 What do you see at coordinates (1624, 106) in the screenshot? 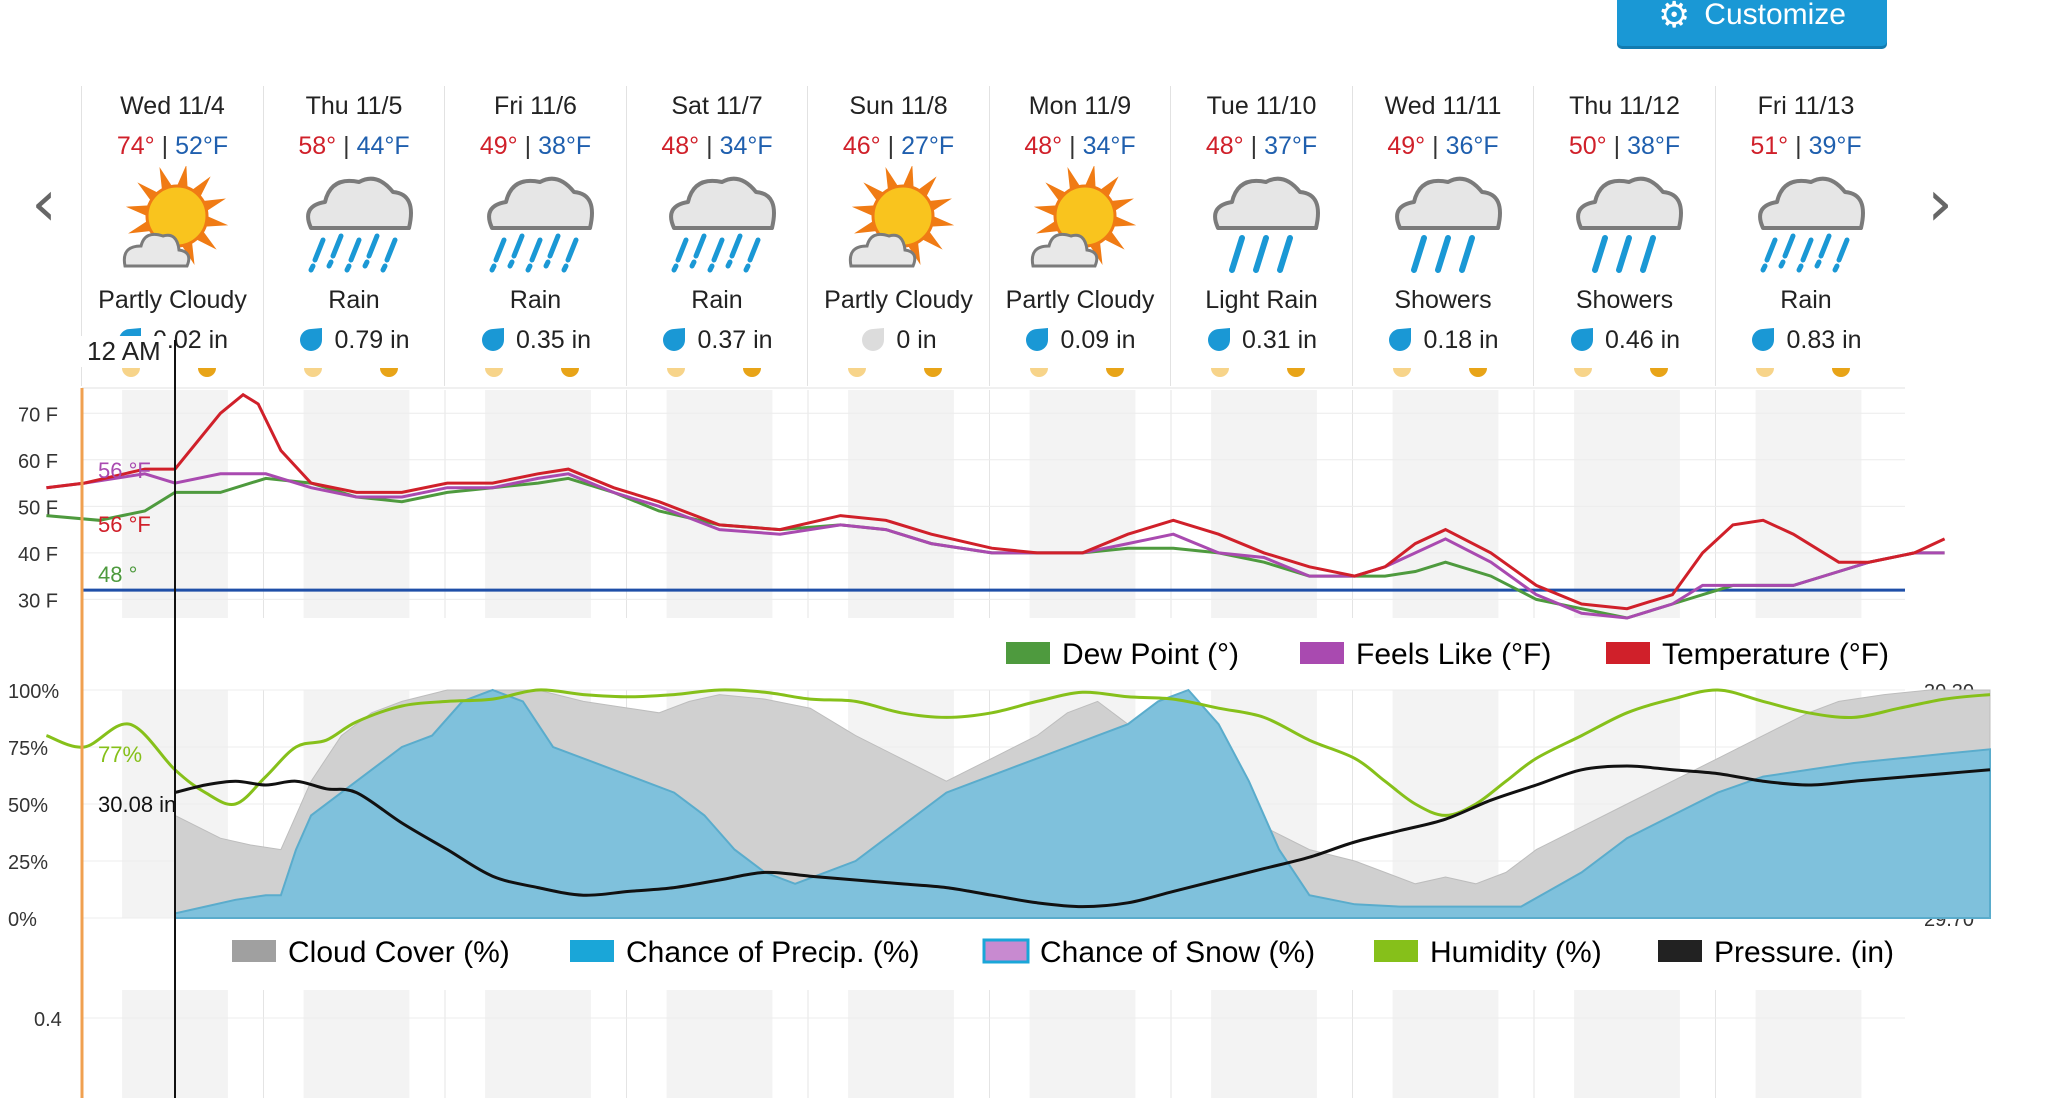
I see `day-name: Thu 11/12` at bounding box center [1624, 106].